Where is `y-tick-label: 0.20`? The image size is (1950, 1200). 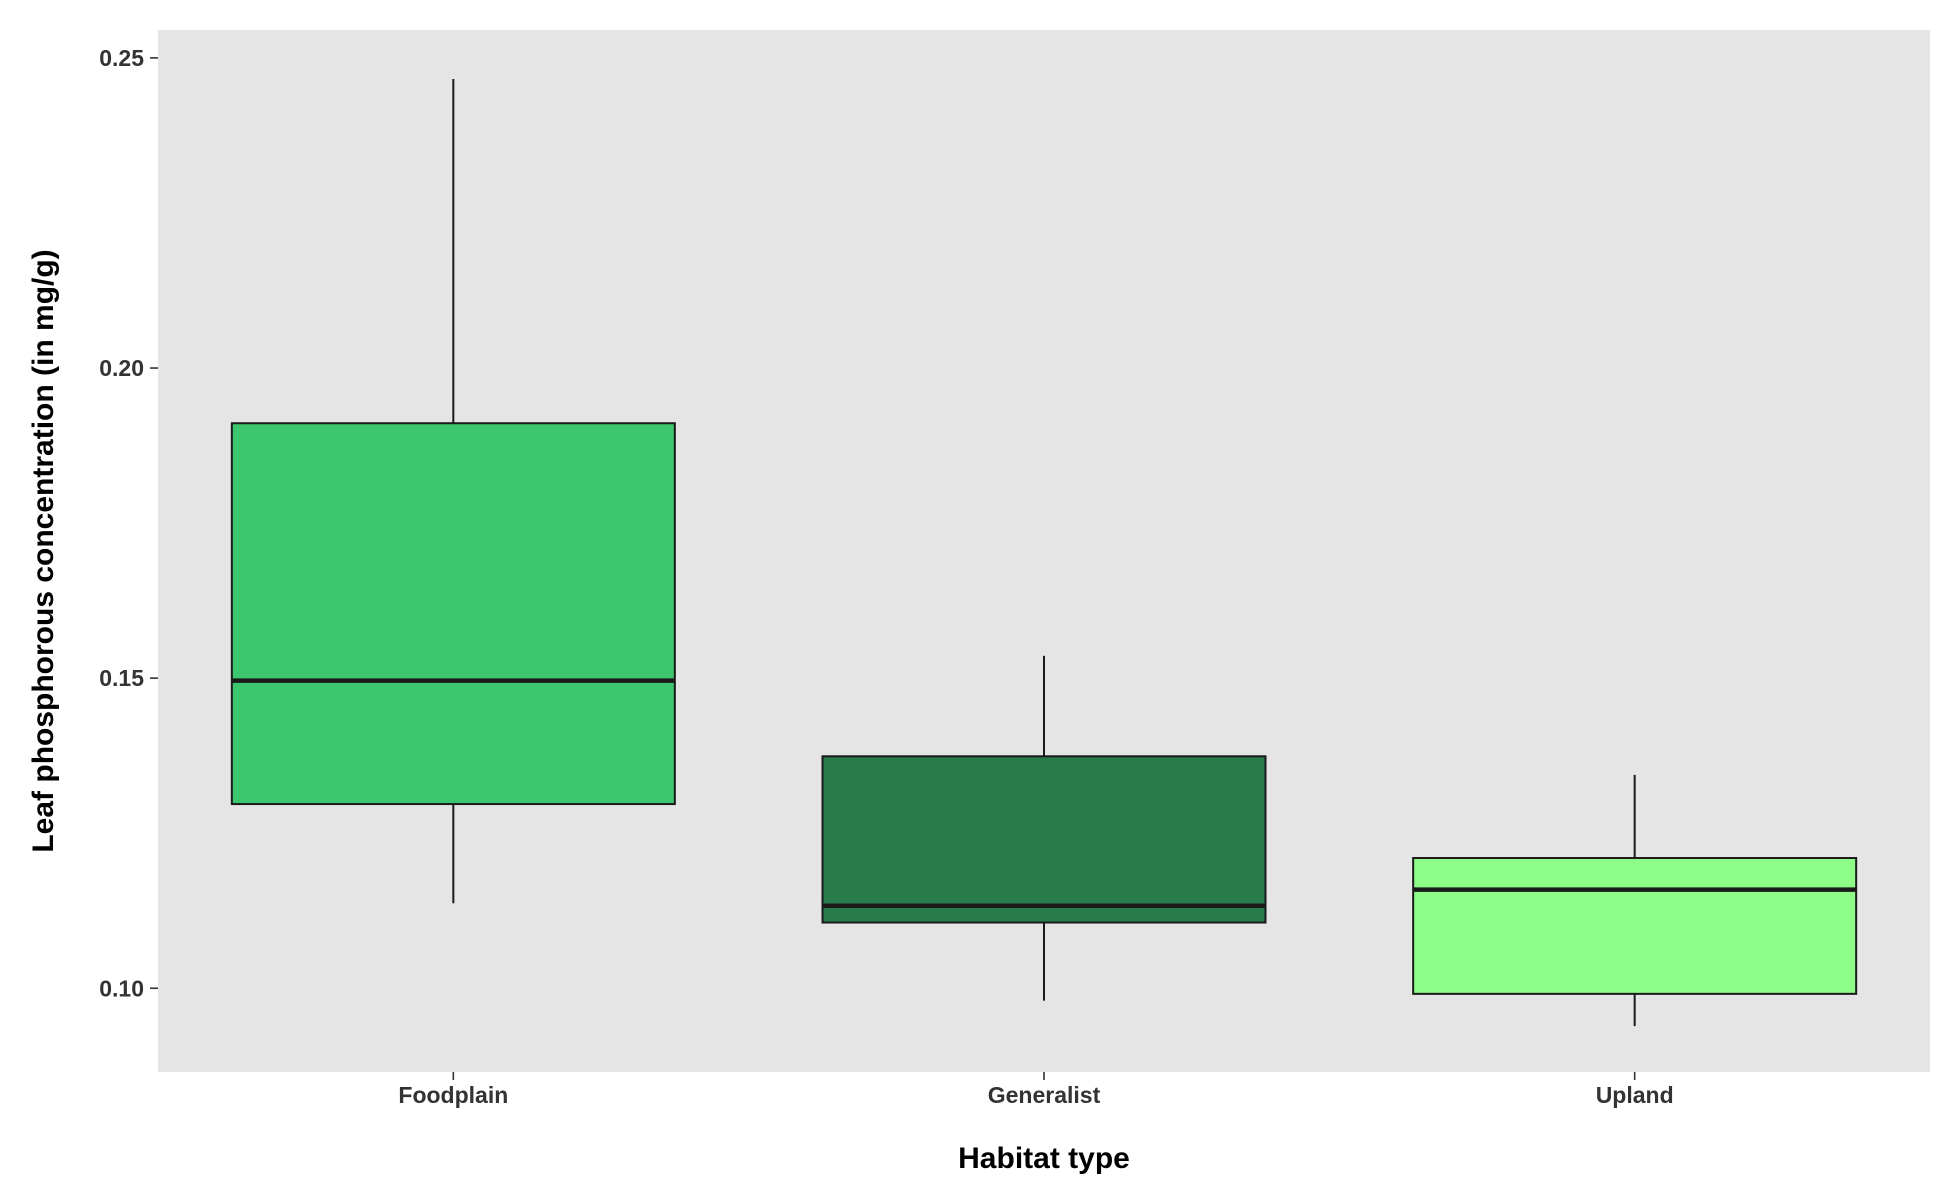
y-tick-label: 0.20 is located at coordinates (121, 368).